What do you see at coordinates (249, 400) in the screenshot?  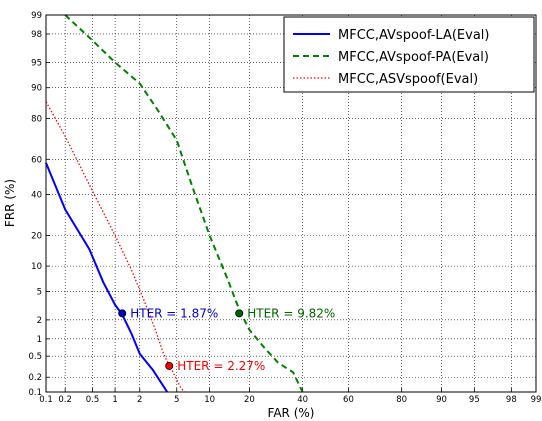 I see `x-tick-label: 20` at bounding box center [249, 400].